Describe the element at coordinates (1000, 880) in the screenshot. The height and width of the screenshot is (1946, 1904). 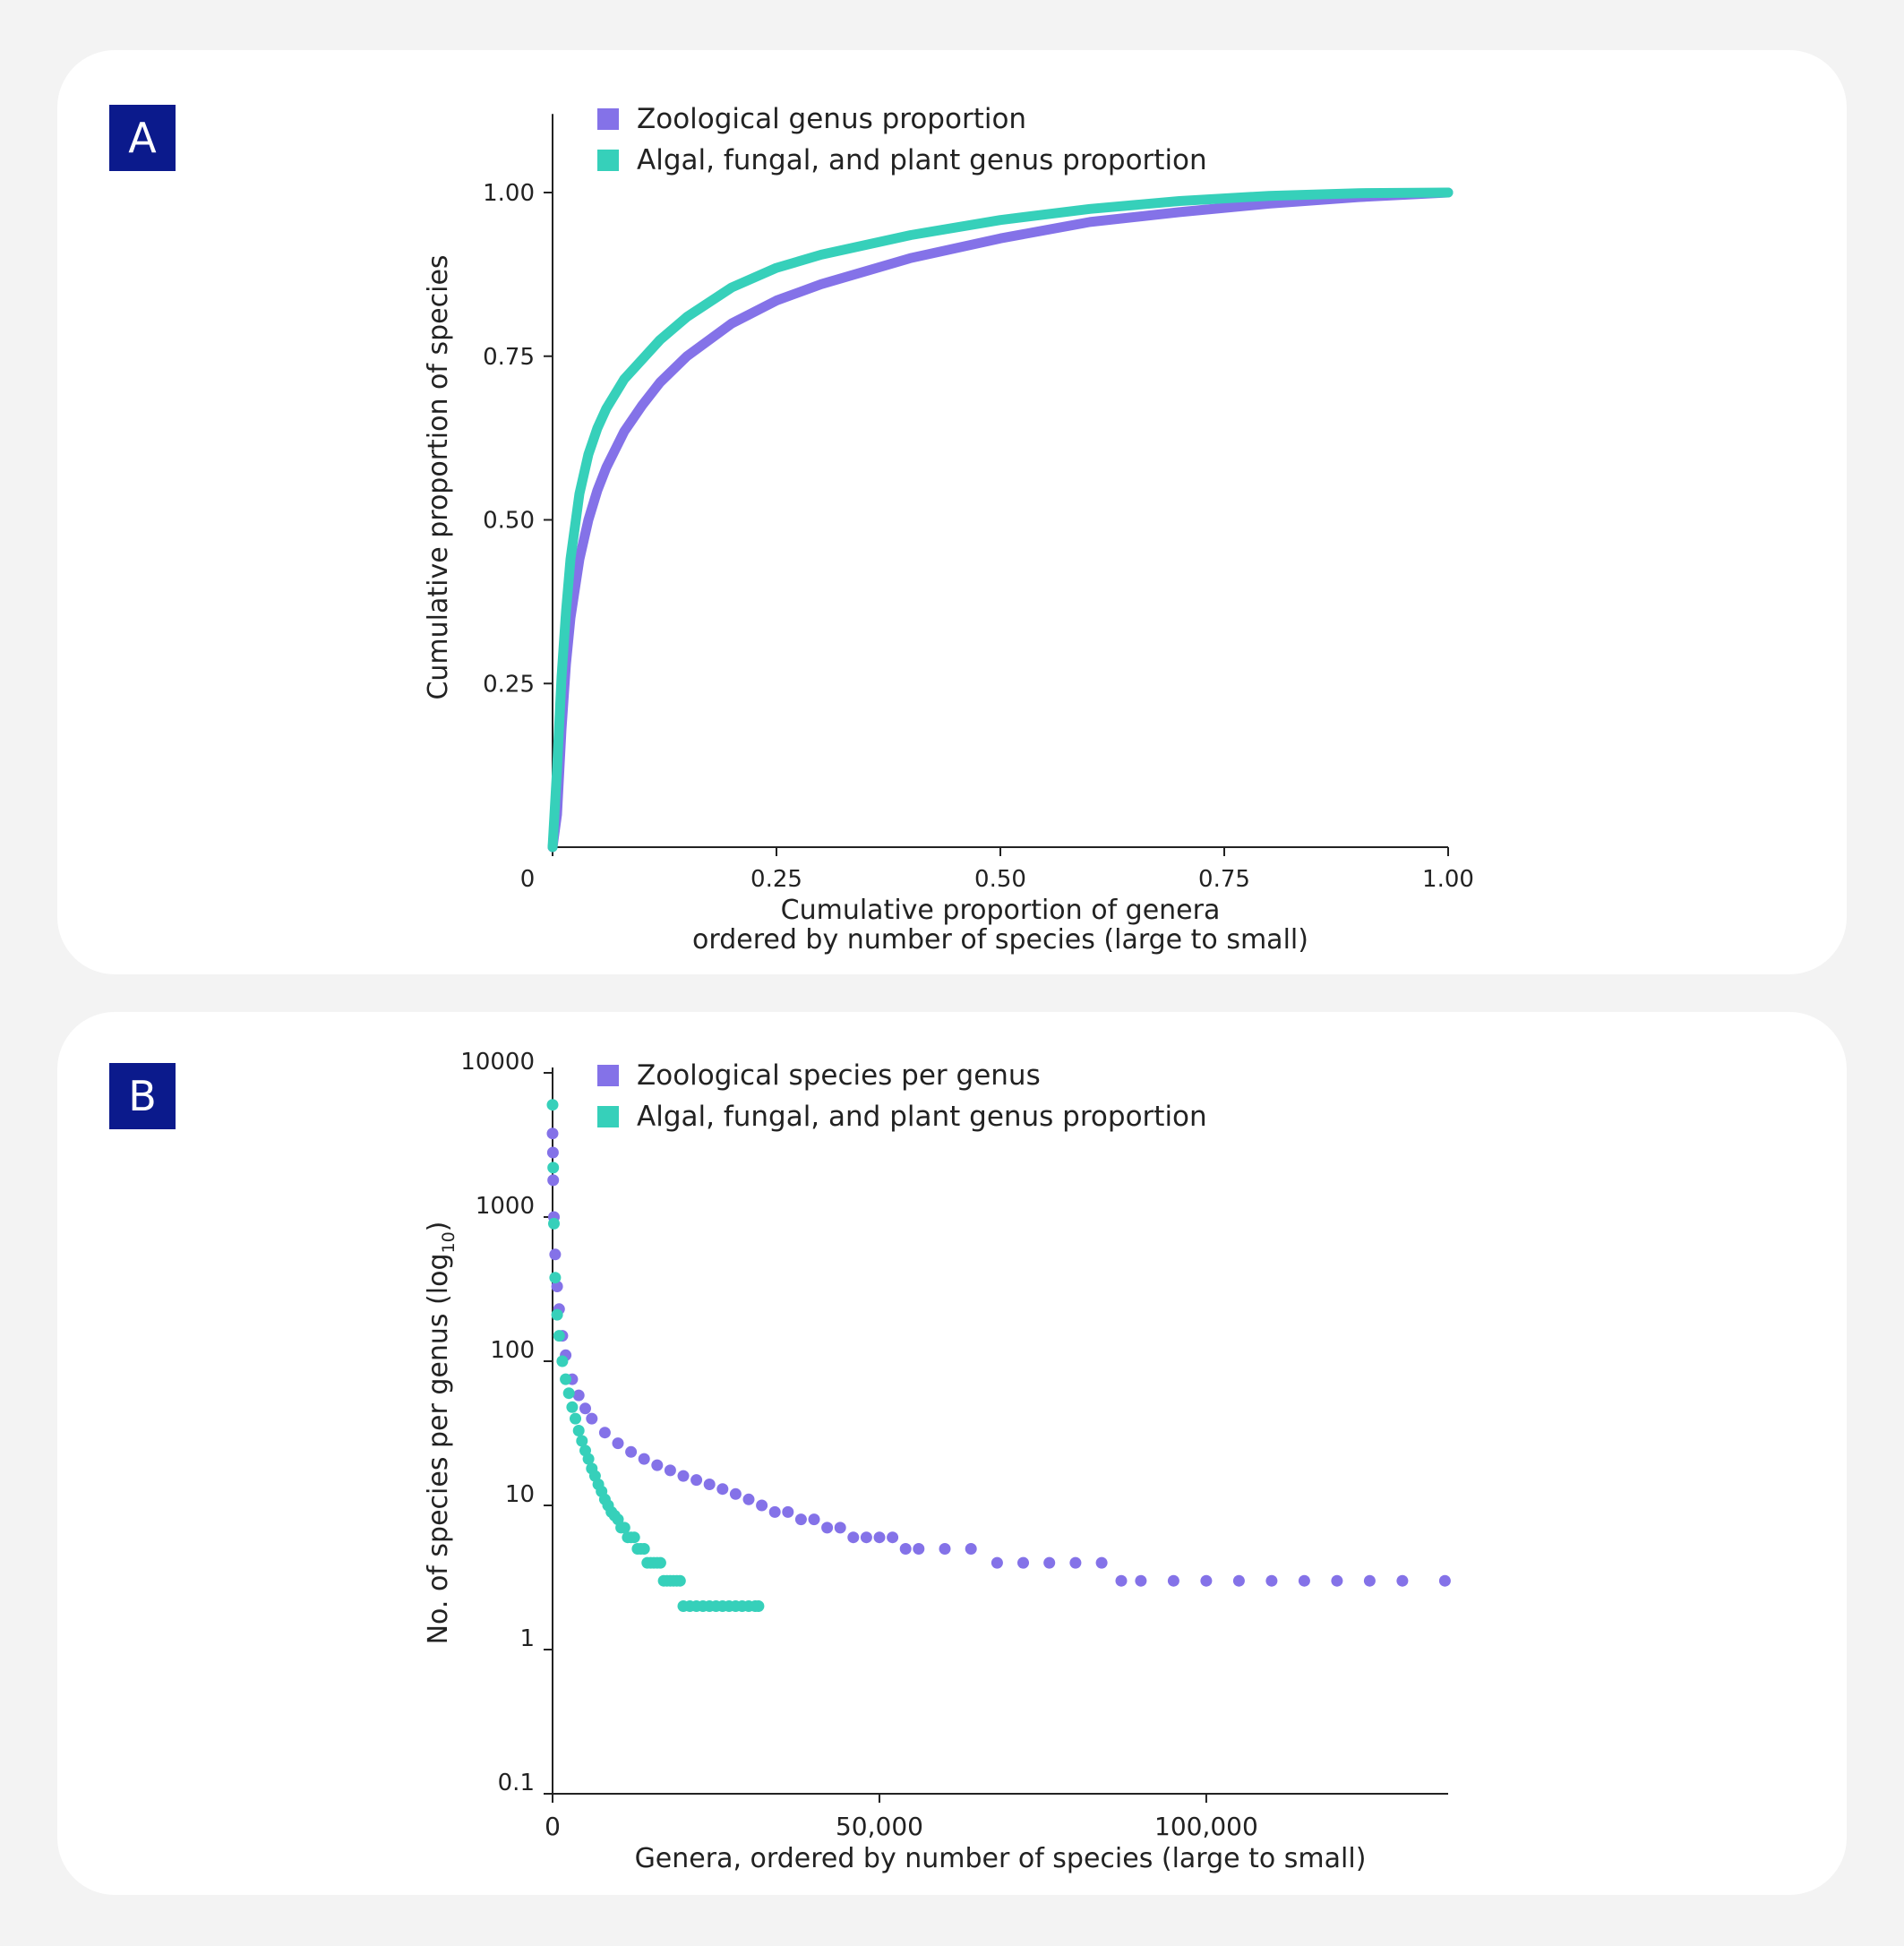
I see `a-x-tick-label: 0.50` at that location.